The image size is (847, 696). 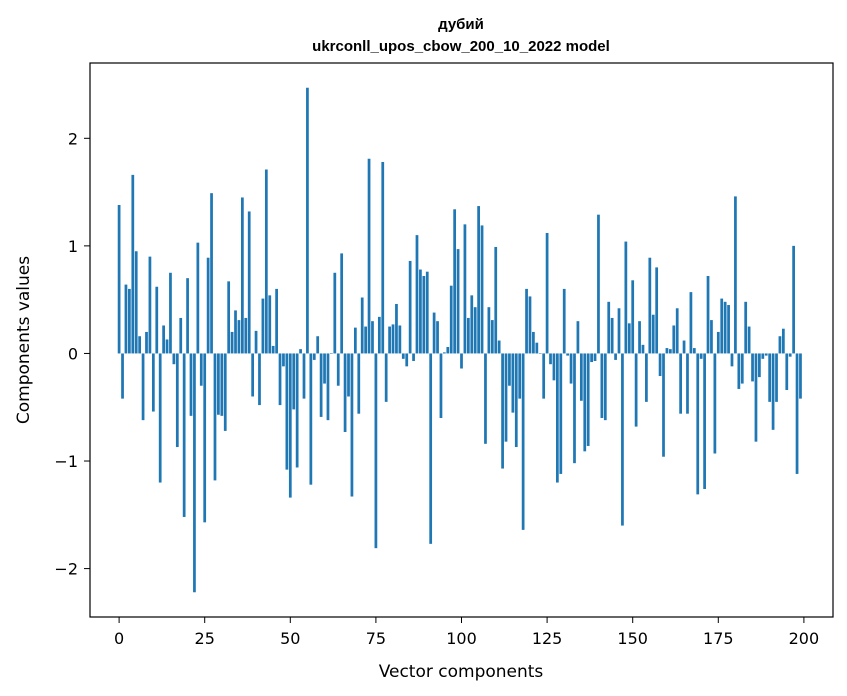 What do you see at coordinates (205, 638) in the screenshot?
I see `x-tick-label-25: 25` at bounding box center [205, 638].